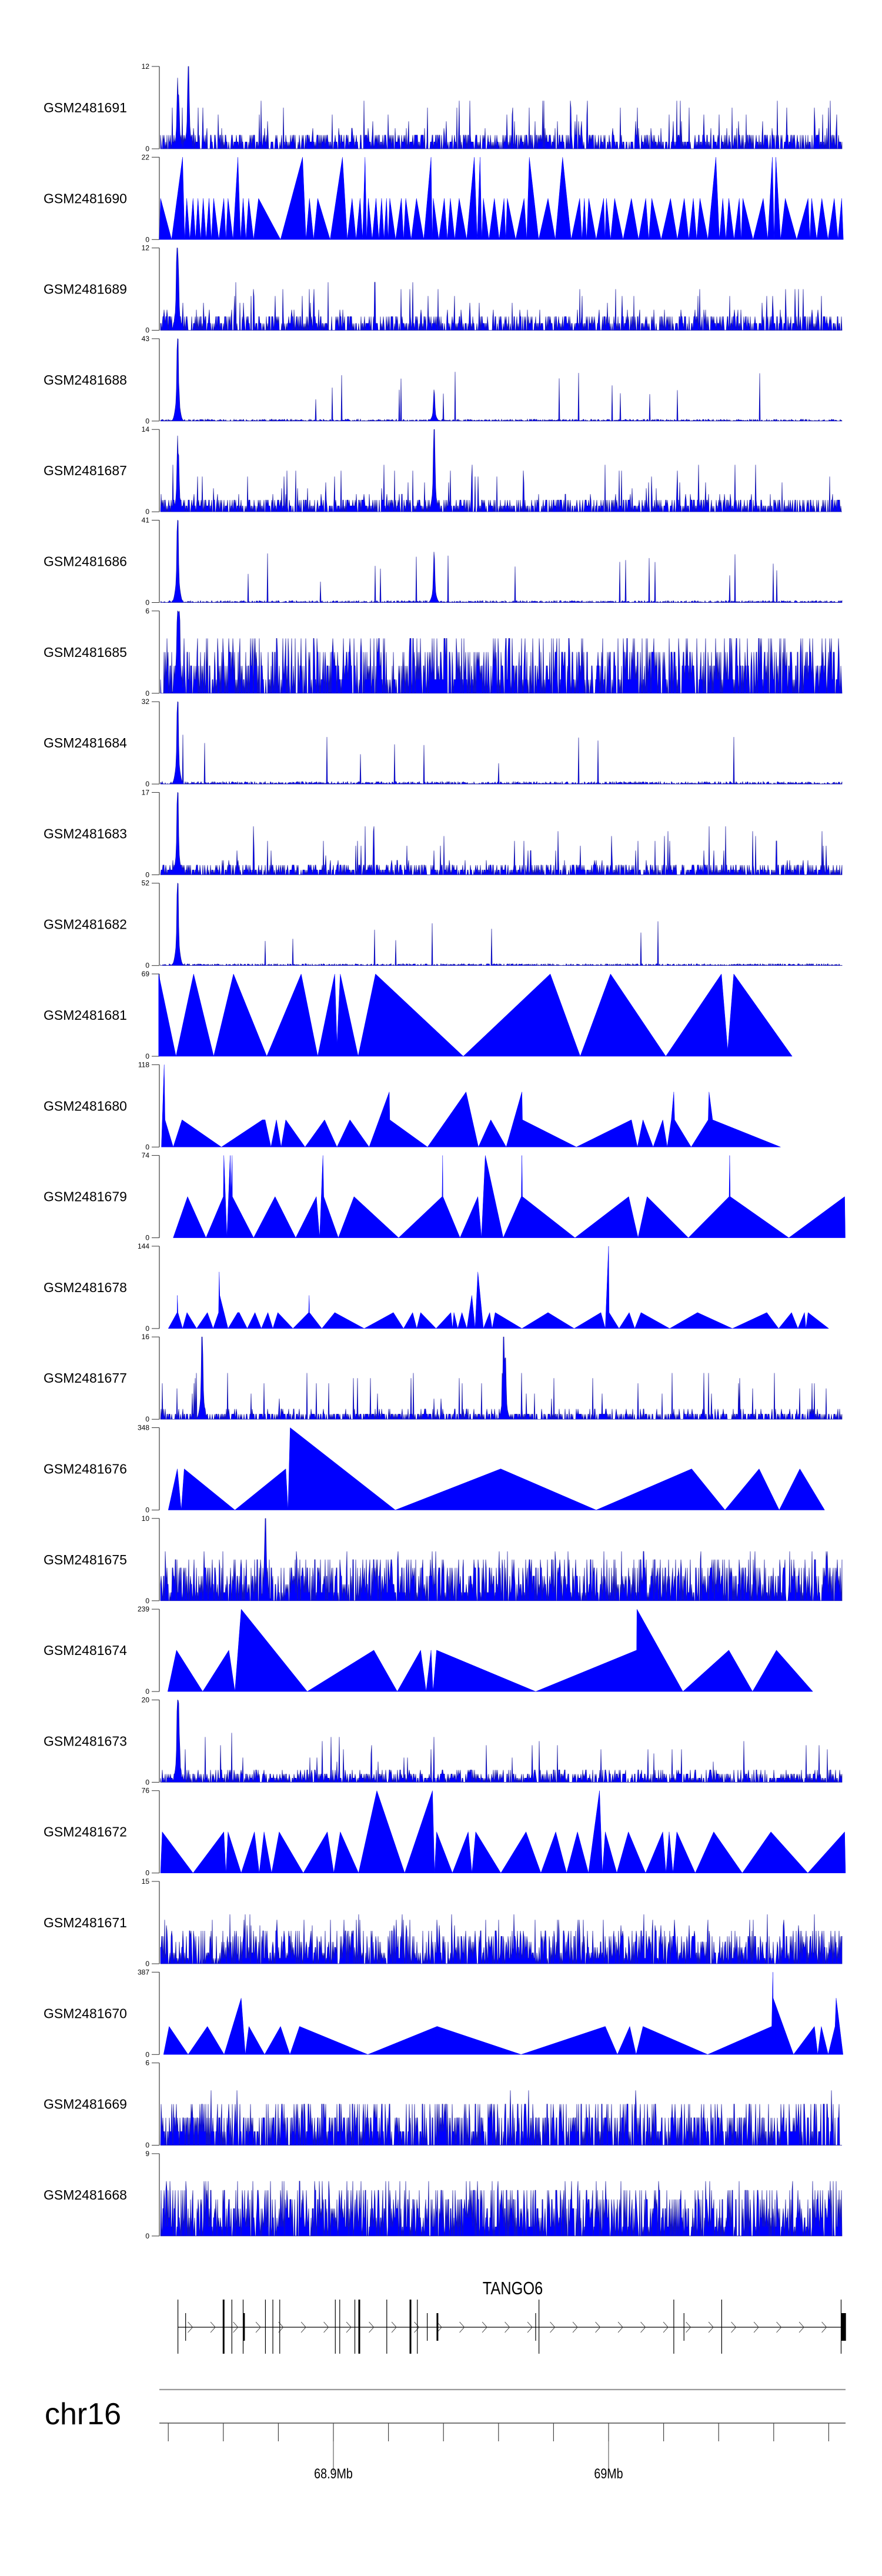 Image resolution: width=882 pixels, height=2576 pixels. What do you see at coordinates (85, 924) in the screenshot?
I see `track-label: GSM2481682` at bounding box center [85, 924].